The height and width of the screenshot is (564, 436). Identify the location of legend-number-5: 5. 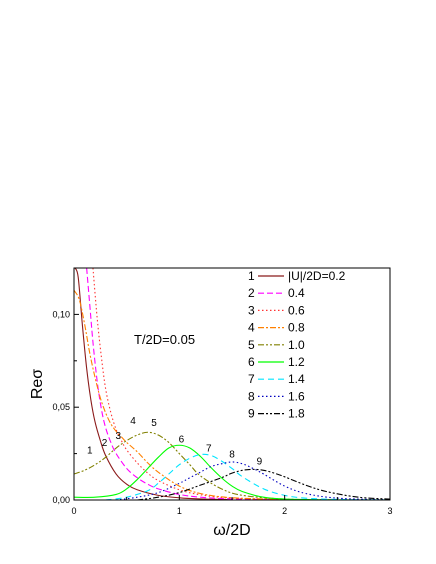
(251, 345).